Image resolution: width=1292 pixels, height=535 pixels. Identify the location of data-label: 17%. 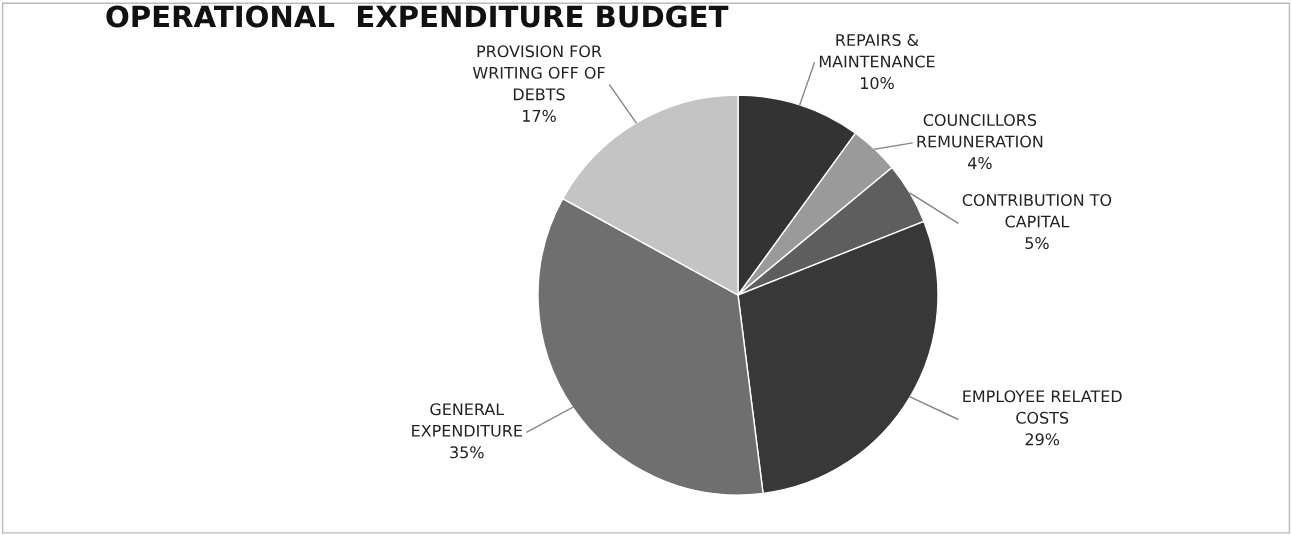
(539, 115).